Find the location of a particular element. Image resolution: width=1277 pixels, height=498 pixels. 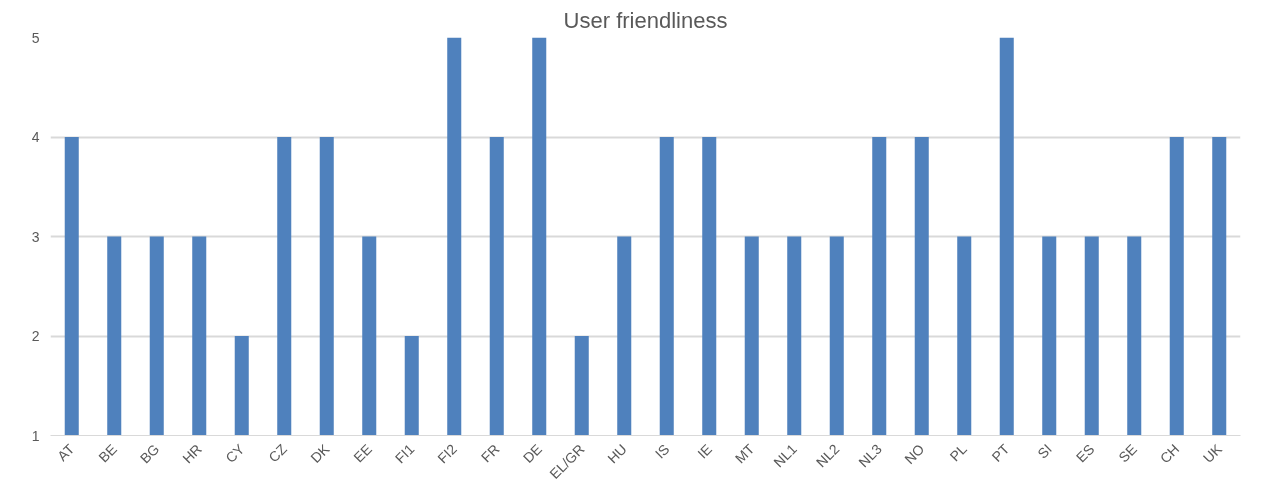

x-tick-label: UK is located at coordinates (1212, 453).